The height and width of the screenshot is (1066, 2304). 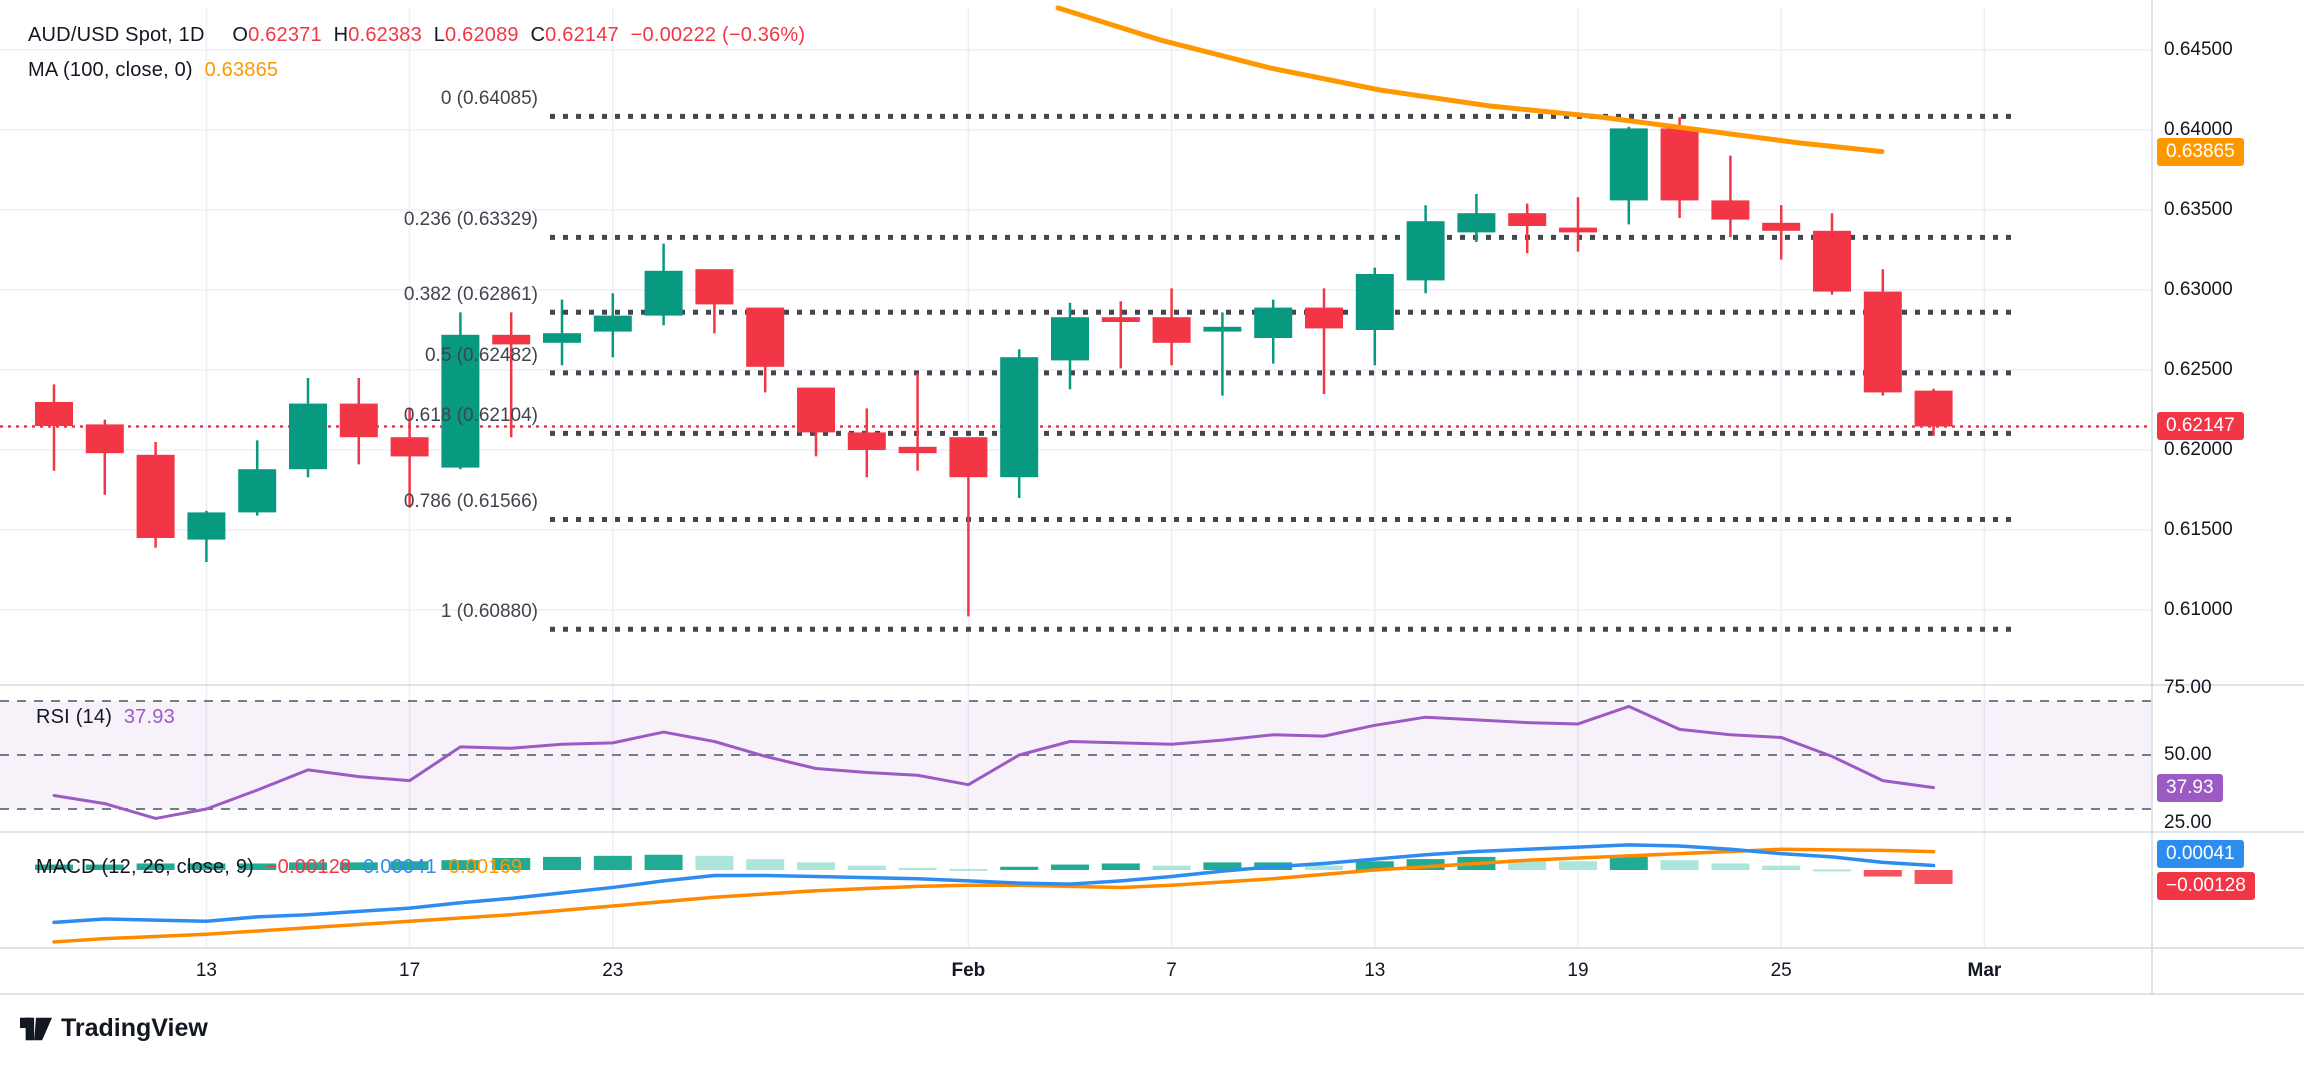 I want to click on rsi-label: RSI (14), so click(x=74, y=717).